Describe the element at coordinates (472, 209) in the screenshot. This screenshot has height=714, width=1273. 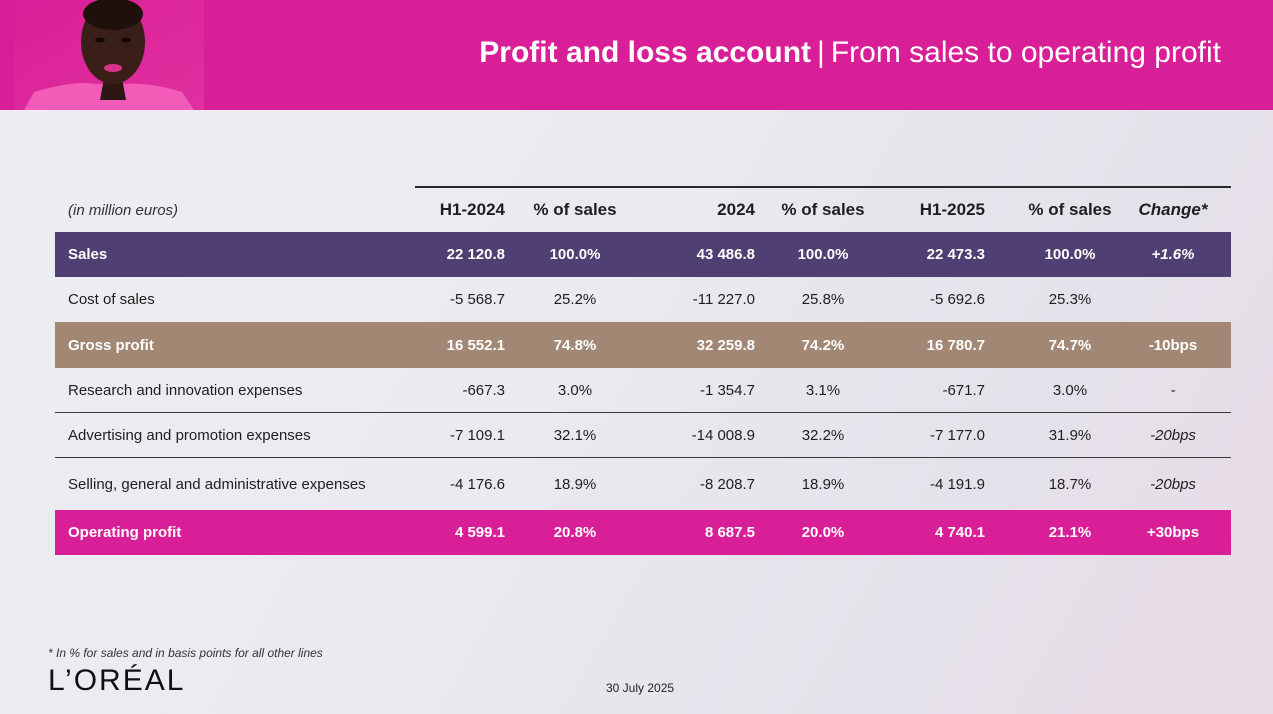
I see `col-header-h1-2024: H1-2024` at that location.